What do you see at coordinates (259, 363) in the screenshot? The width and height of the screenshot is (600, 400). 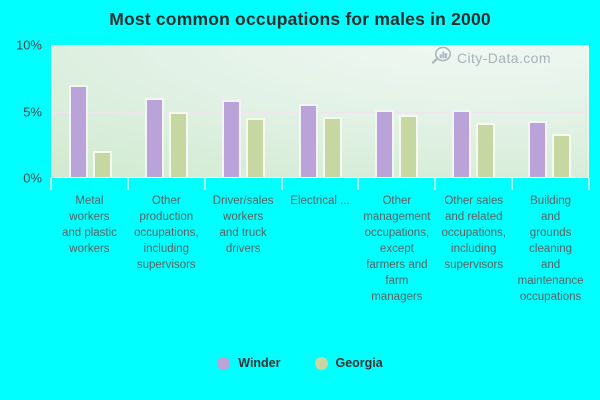 I see `legend-label-winder: Winder` at bounding box center [259, 363].